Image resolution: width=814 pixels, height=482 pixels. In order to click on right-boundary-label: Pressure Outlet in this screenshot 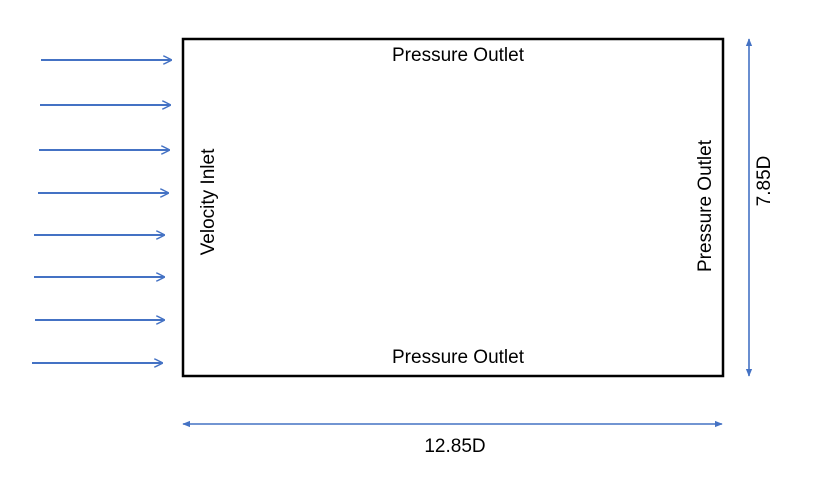, I will do `click(705, 205)`.